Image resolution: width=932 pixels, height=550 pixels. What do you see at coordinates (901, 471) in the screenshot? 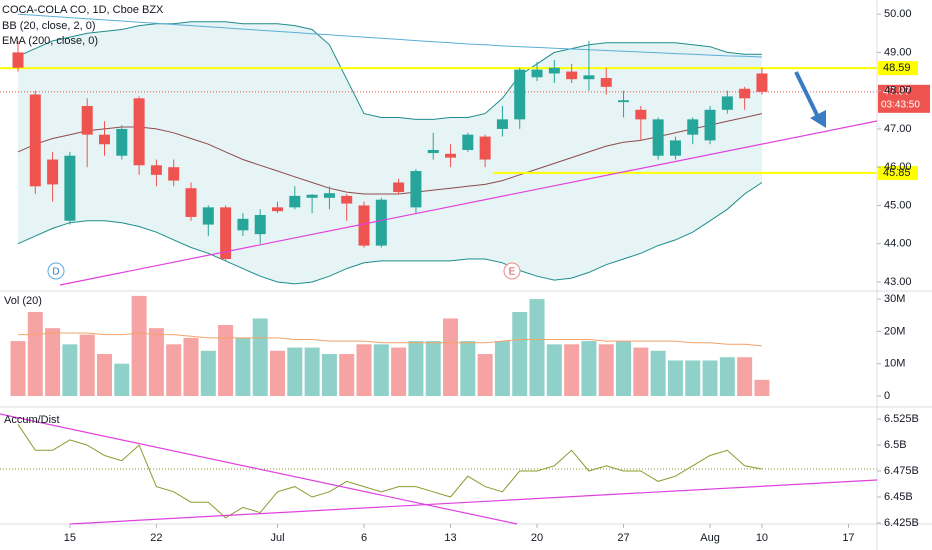
I see `y-tick-label: 6.475B` at bounding box center [901, 471].